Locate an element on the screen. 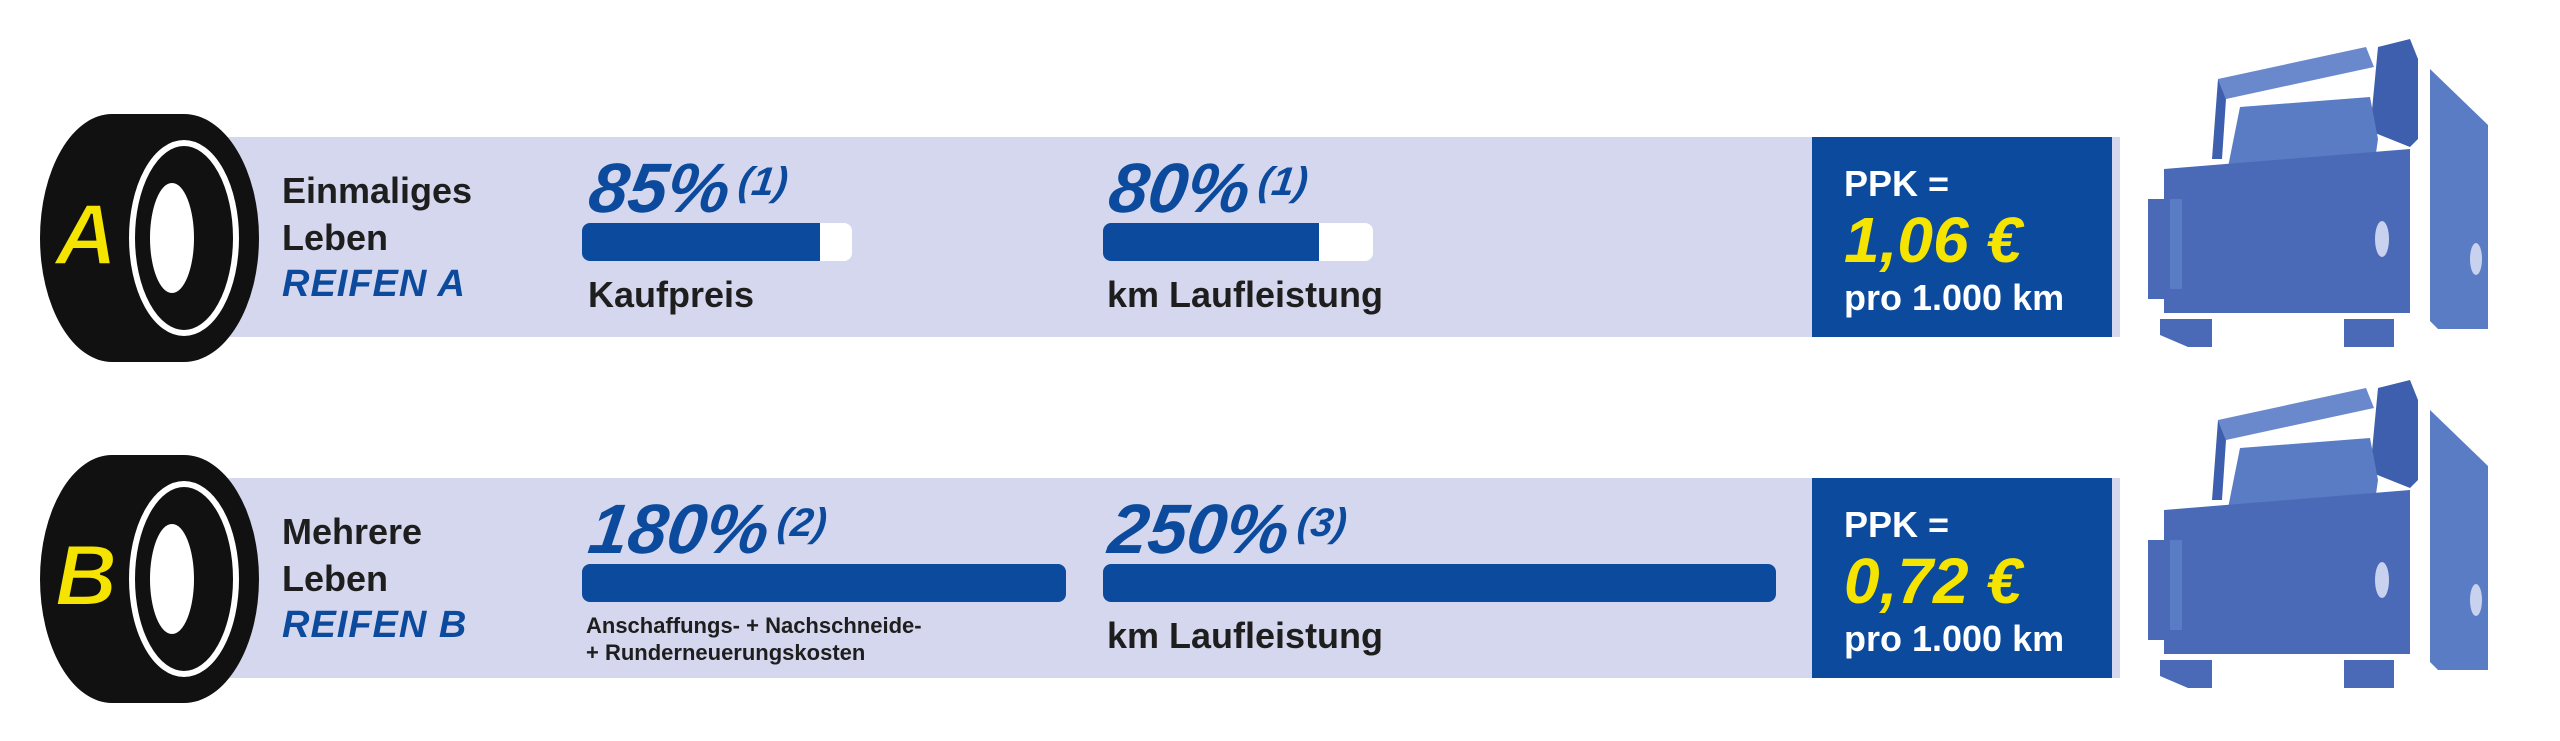  ppk-value: 1,06 € is located at coordinates (1933, 240).